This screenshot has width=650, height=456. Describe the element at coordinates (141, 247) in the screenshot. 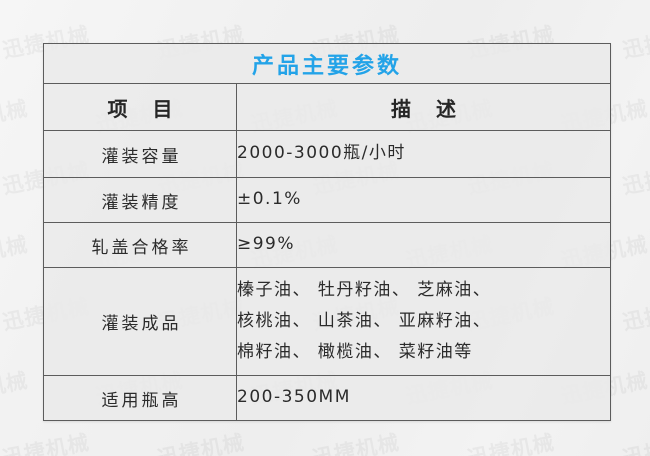

I see `row-item-label: 轧盖合格率` at that location.